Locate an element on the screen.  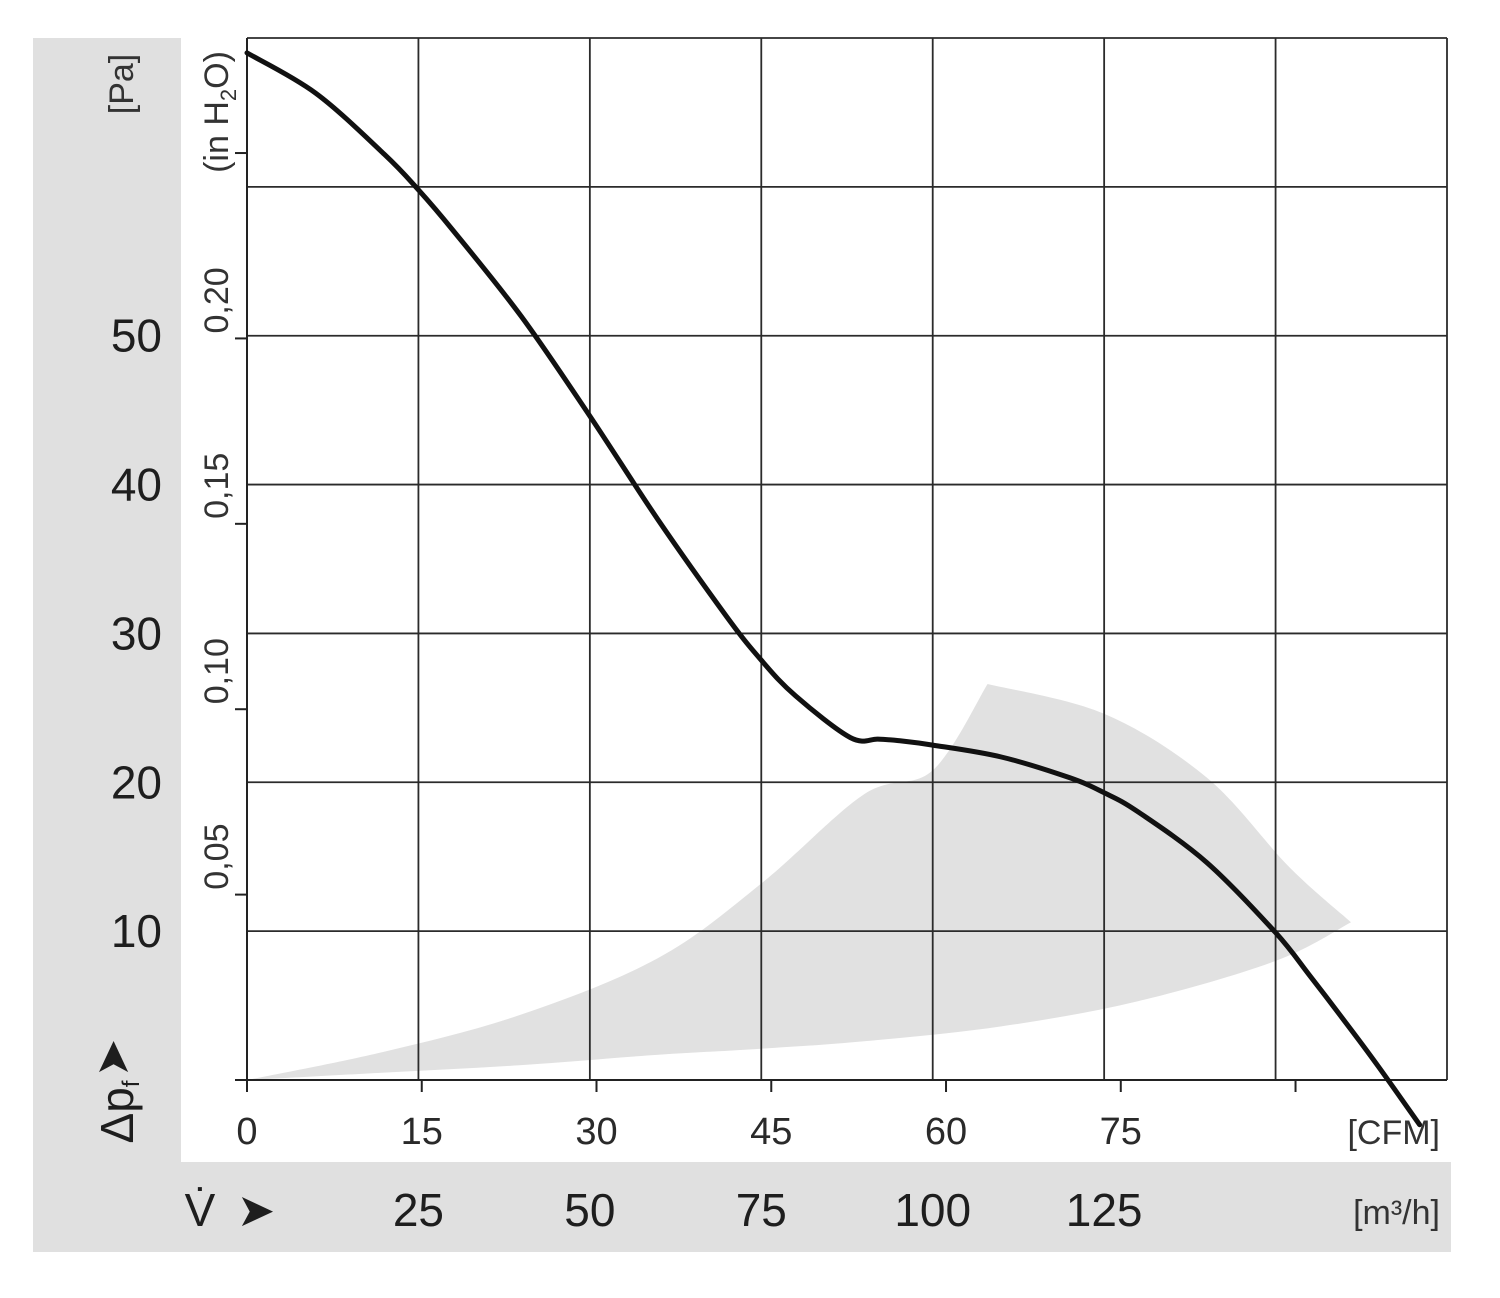
cfm-tick-label: 0 is located at coordinates (246, 1132).